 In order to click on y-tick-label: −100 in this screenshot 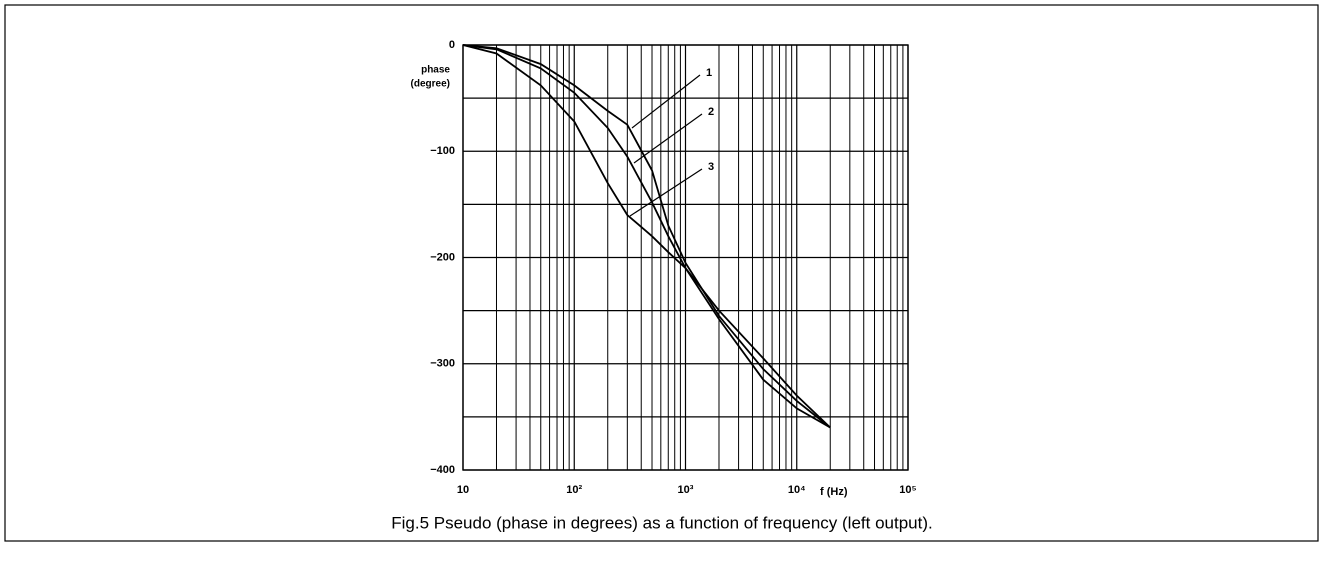, I will do `click(442, 151)`.